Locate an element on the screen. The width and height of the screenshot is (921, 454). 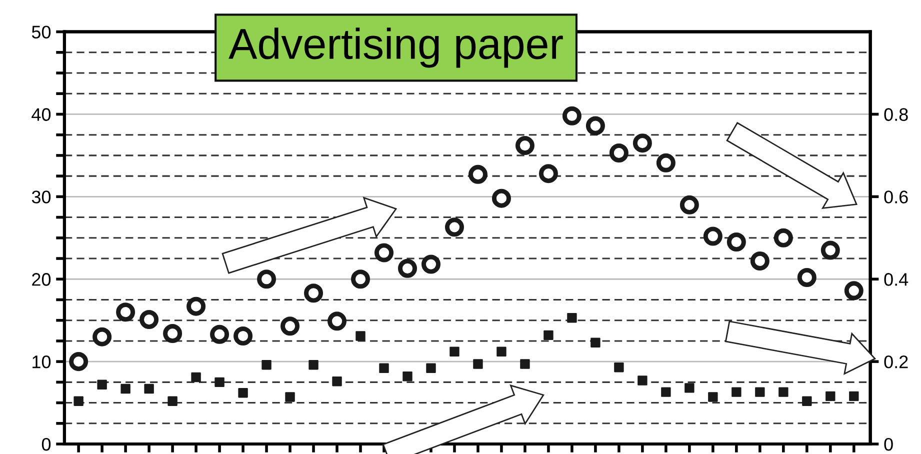
y2-tick-label: 0 is located at coordinates (888, 444).